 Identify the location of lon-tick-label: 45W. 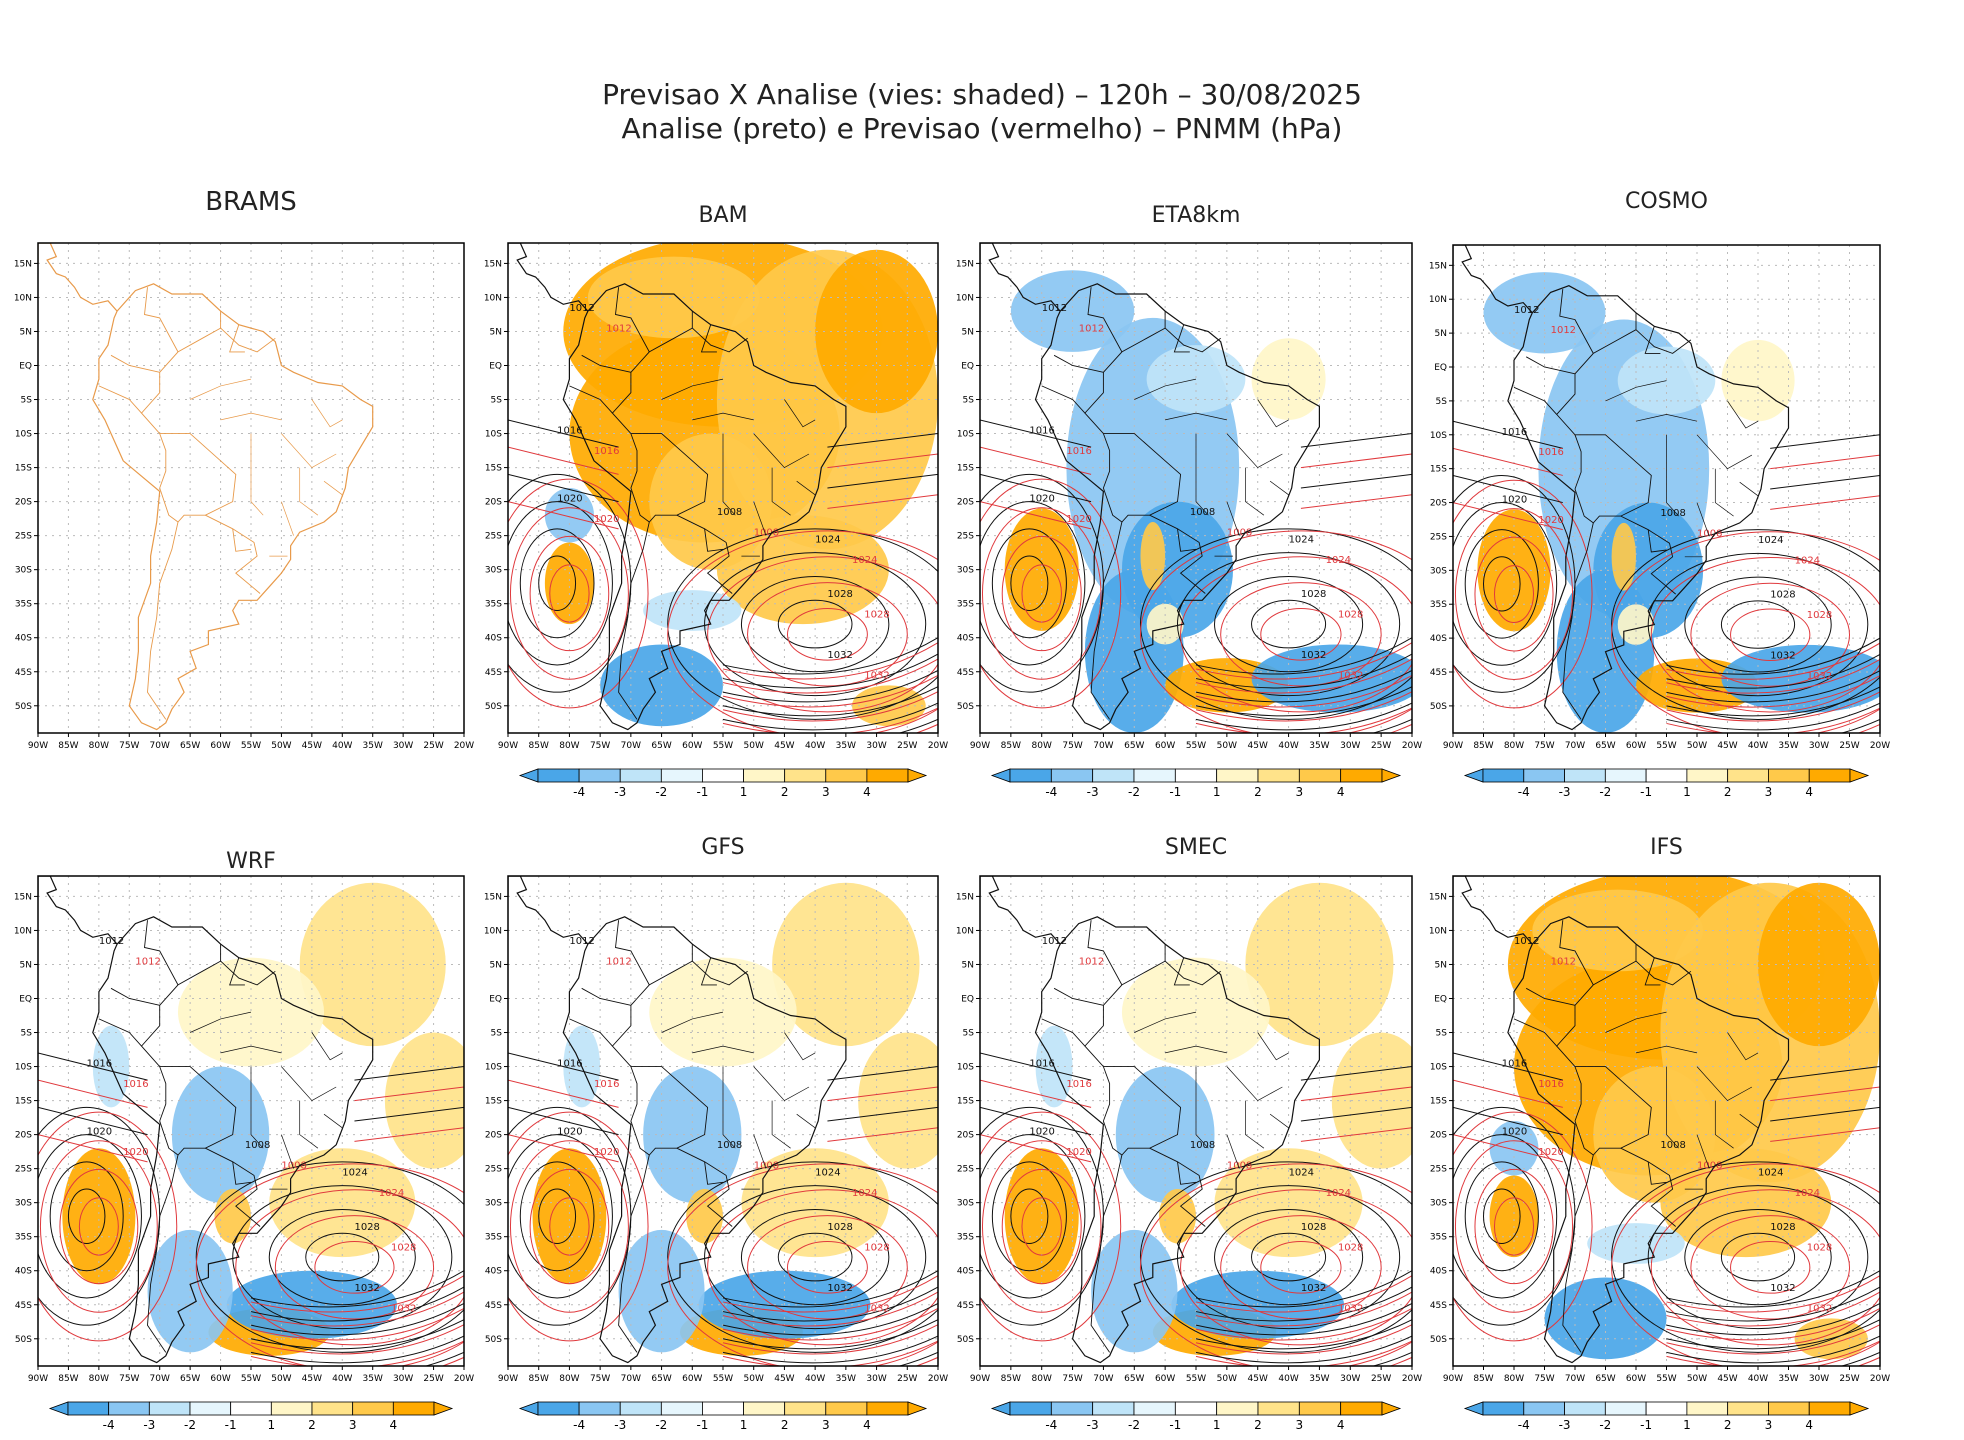
(1258, 1379).